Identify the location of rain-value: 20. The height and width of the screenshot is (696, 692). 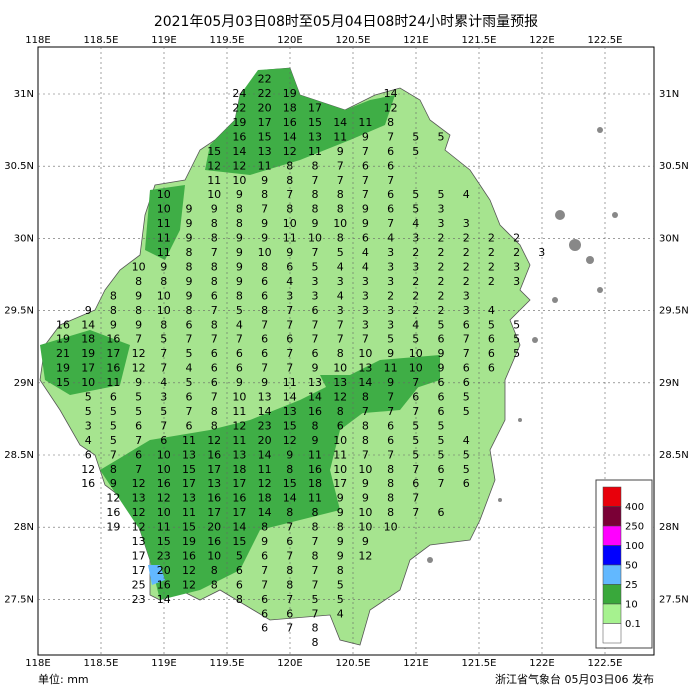
(265, 108).